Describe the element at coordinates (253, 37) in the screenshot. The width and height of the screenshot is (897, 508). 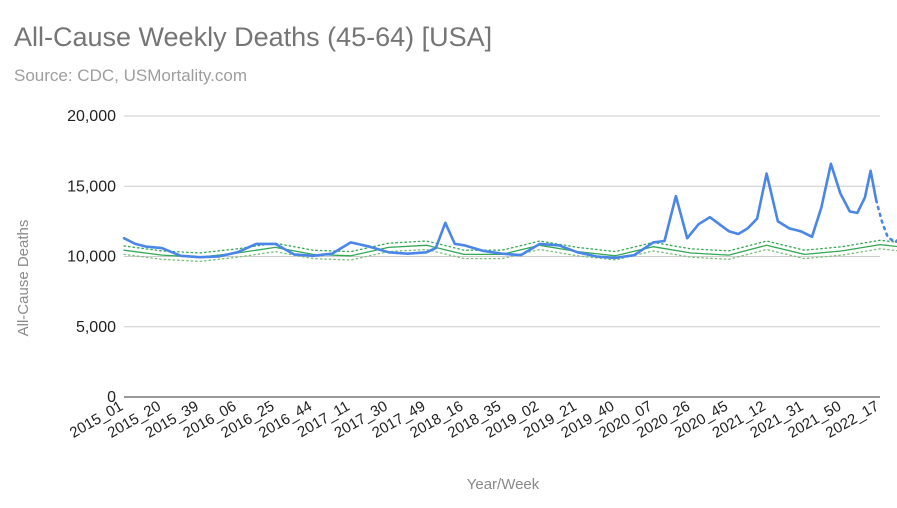
I see `chart-title: All-Cause Weekly Deaths (45-64) [USA]` at that location.